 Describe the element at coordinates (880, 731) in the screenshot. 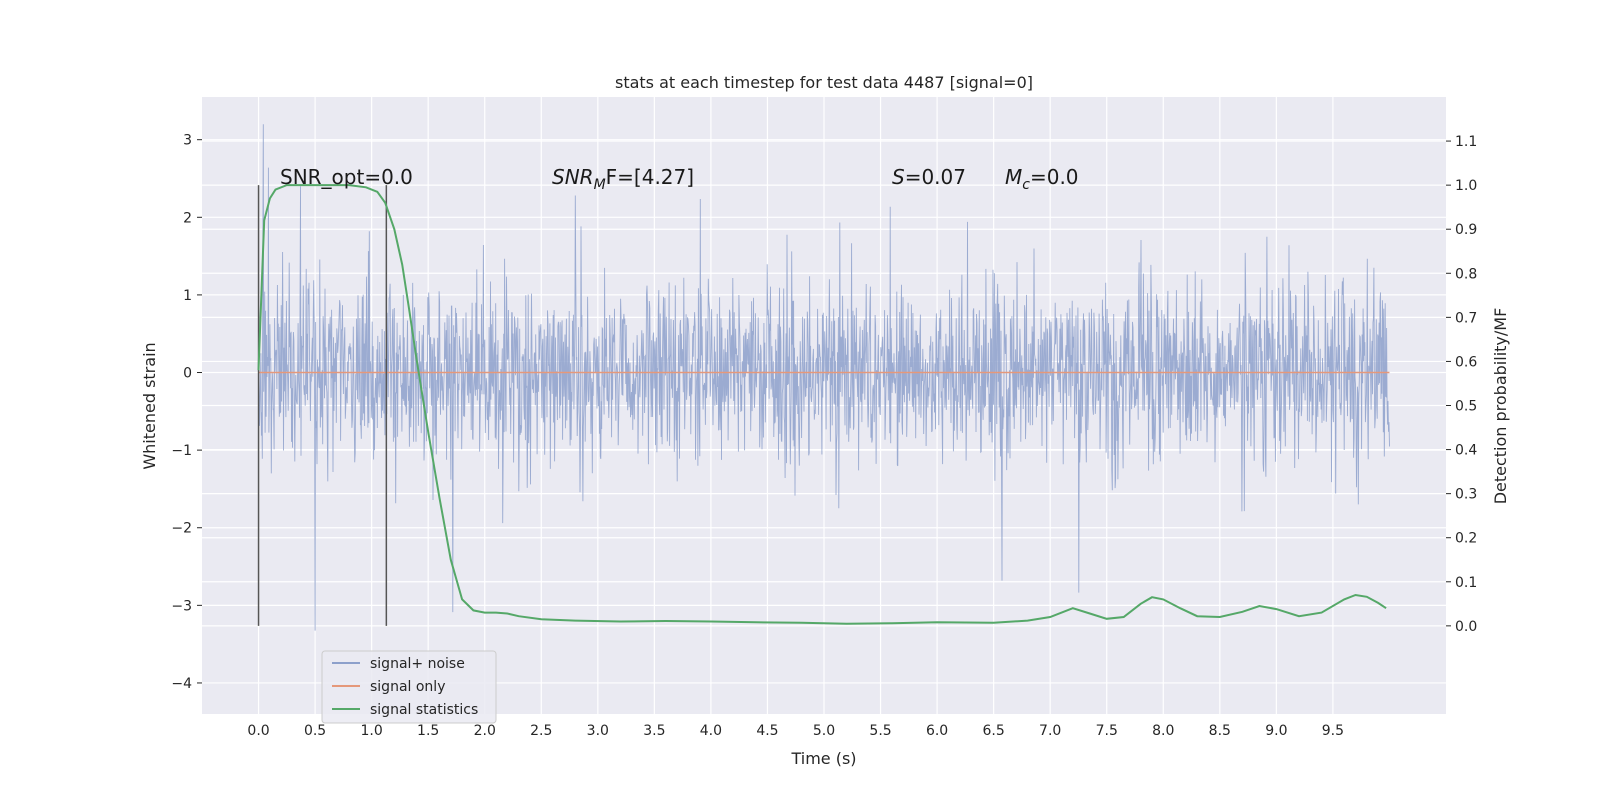

I see `x-tick-label: 5.5` at that location.